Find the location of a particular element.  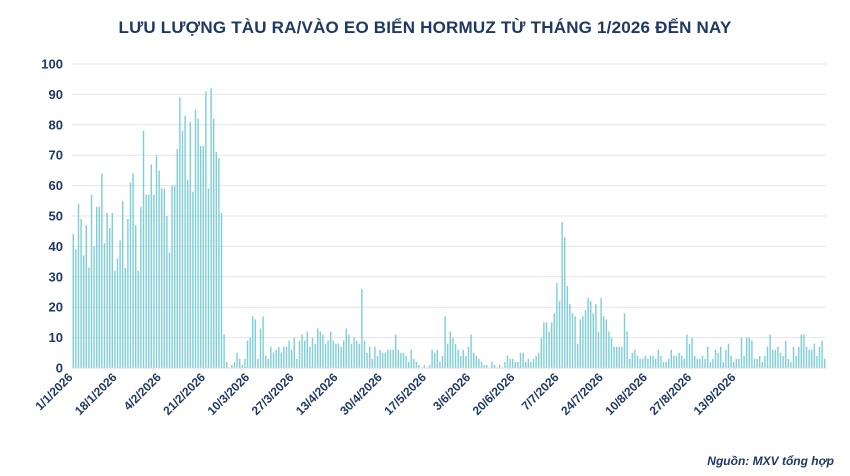

x-tick-label: 10/3/2026 is located at coordinates (229, 394).